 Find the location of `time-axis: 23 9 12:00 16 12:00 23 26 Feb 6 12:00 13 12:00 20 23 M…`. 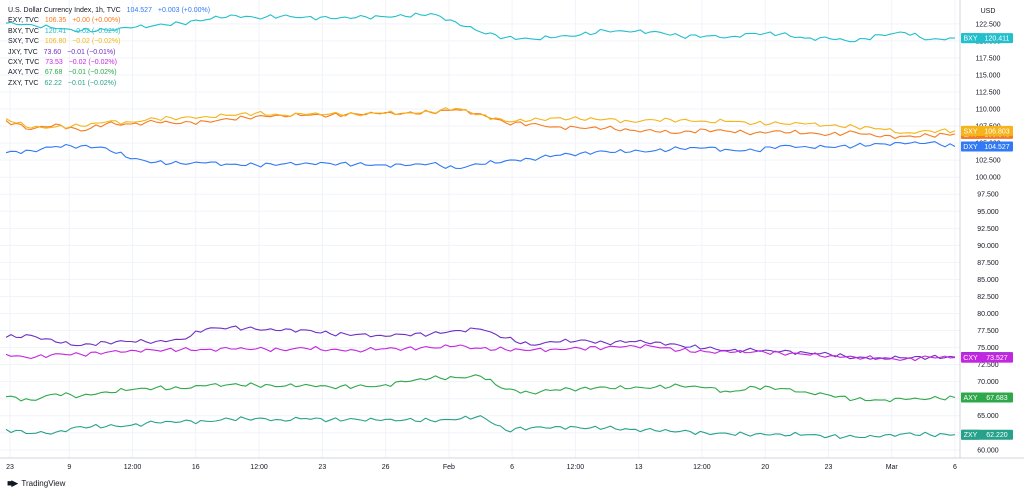

time-axis: 23 9 12:00 16 12:00 23 26 Feb 6 12:00 13 12:00 20 23 M… is located at coordinates (481, 467).